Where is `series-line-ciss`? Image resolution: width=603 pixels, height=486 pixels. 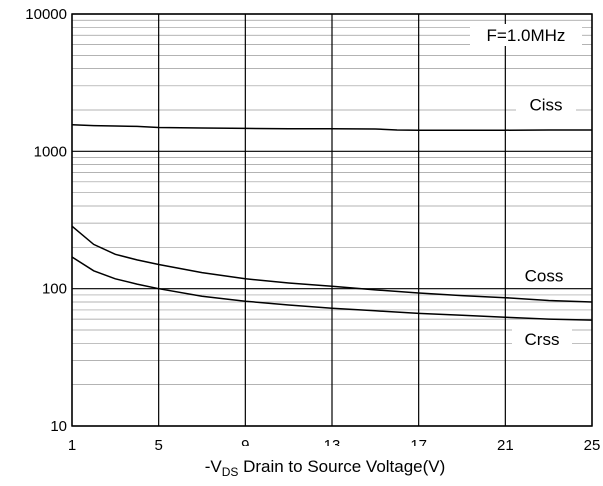 series-line-ciss is located at coordinates (331, 127).